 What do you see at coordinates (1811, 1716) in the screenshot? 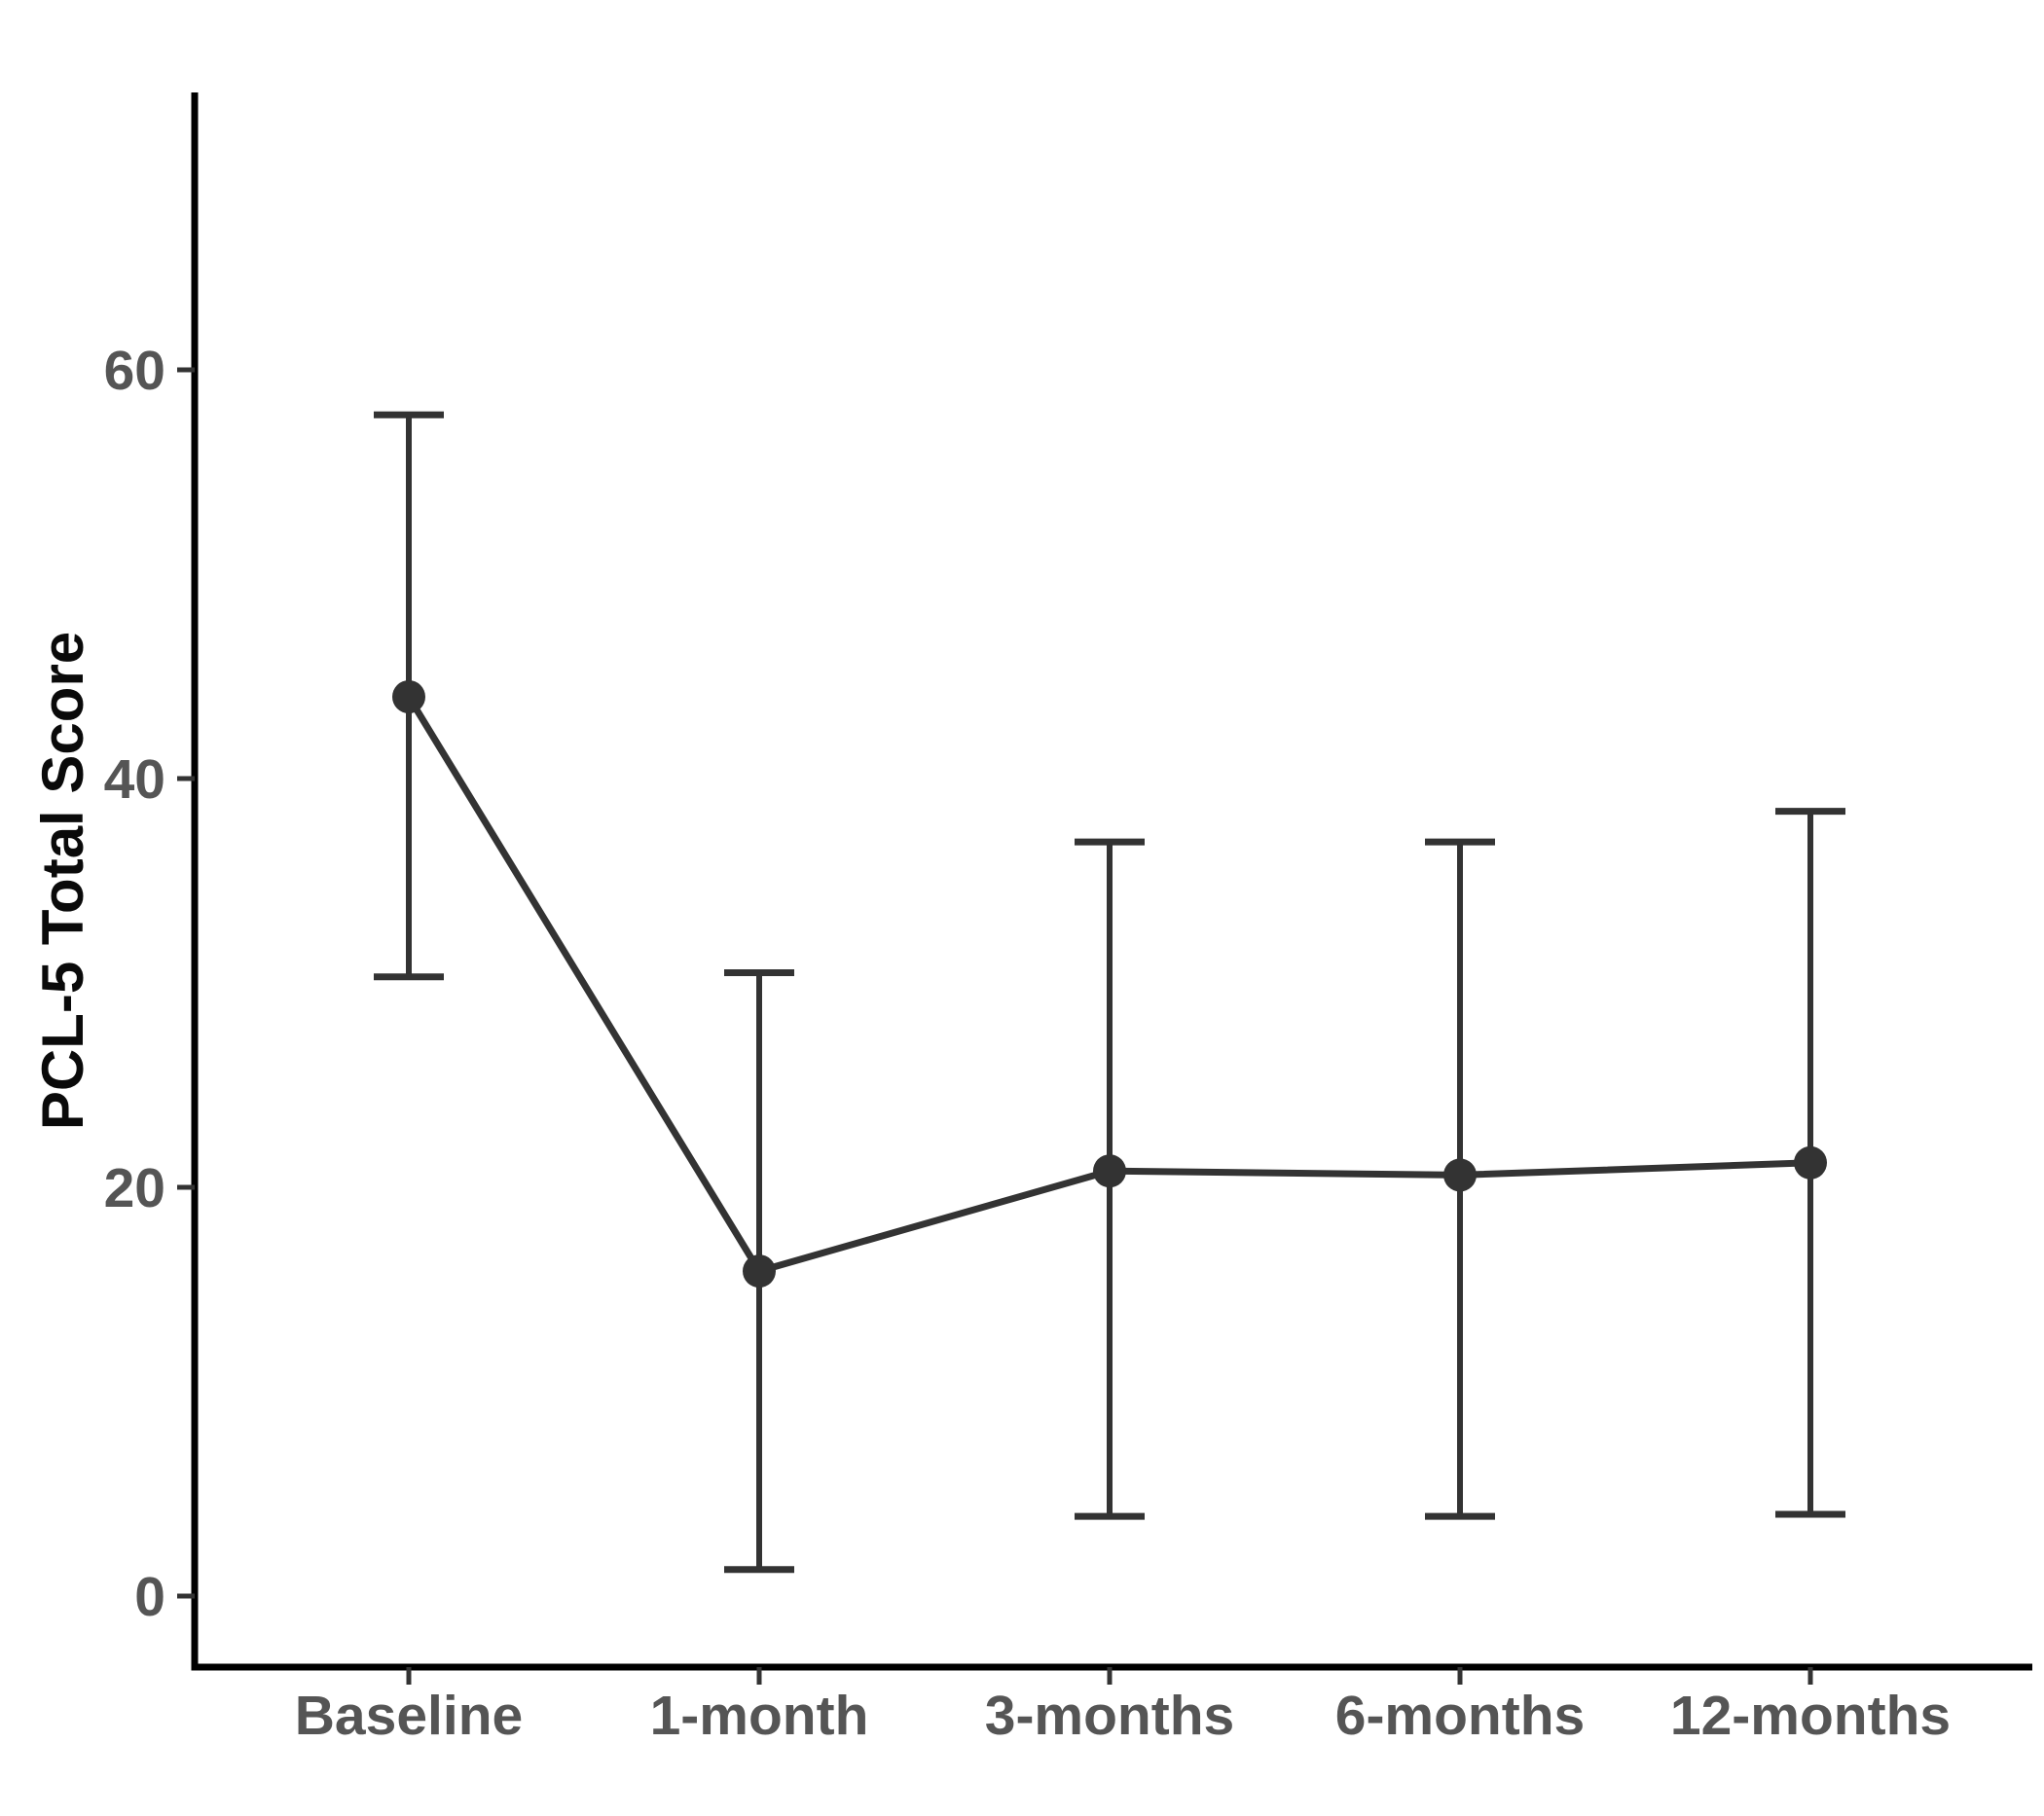
I see `x-tick-label-12-months: 12-months` at bounding box center [1811, 1716].